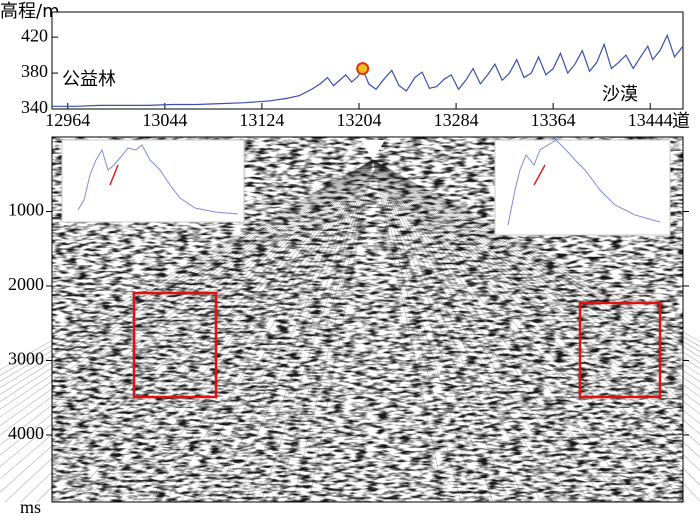  I want to click on y-axis-label: 高程/m, so click(30, 11).